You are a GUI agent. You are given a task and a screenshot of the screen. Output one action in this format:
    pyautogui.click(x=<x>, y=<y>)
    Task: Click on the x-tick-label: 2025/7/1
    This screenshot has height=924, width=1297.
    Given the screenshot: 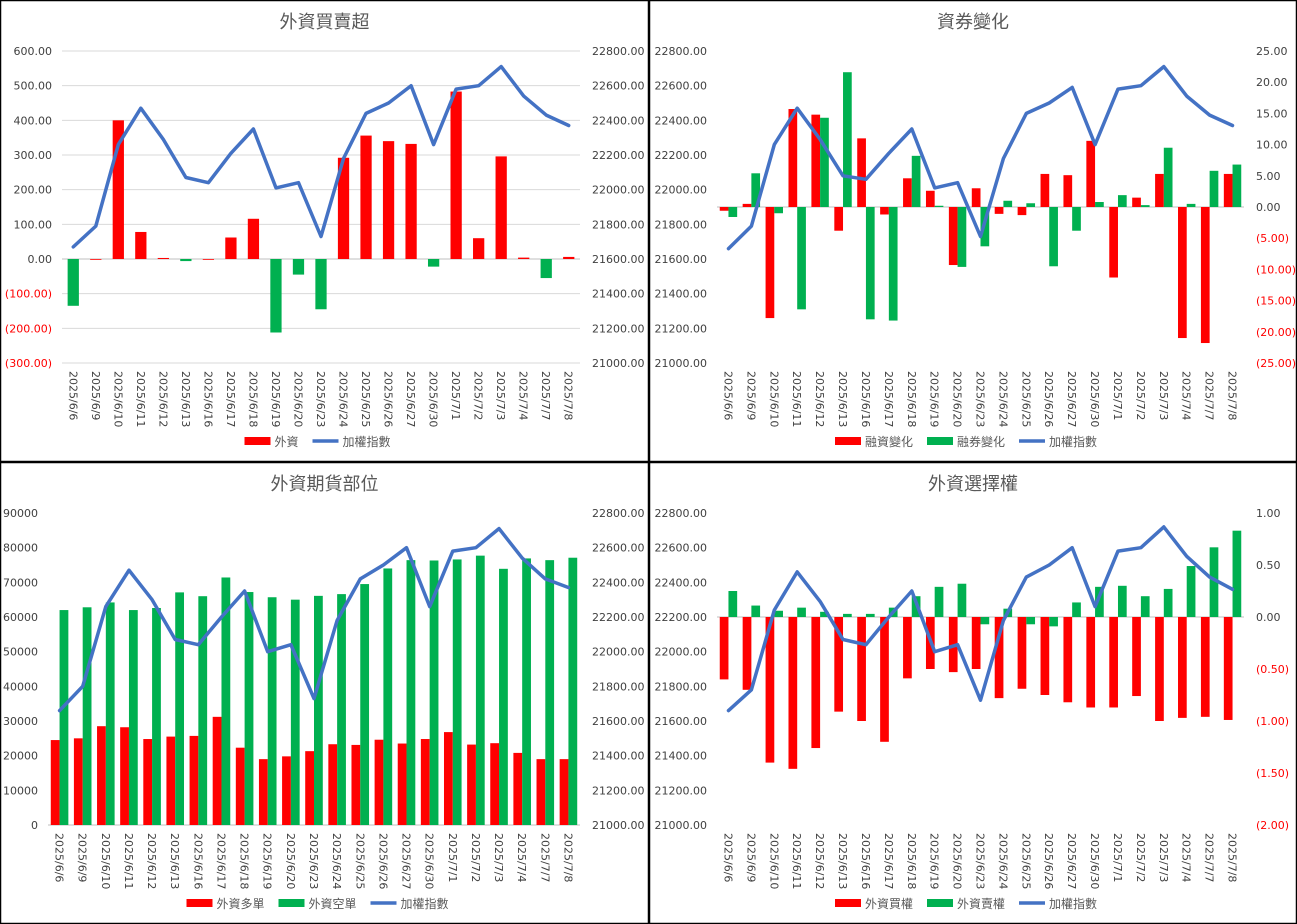 What is the action you would take?
    pyautogui.click(x=1117, y=395)
    